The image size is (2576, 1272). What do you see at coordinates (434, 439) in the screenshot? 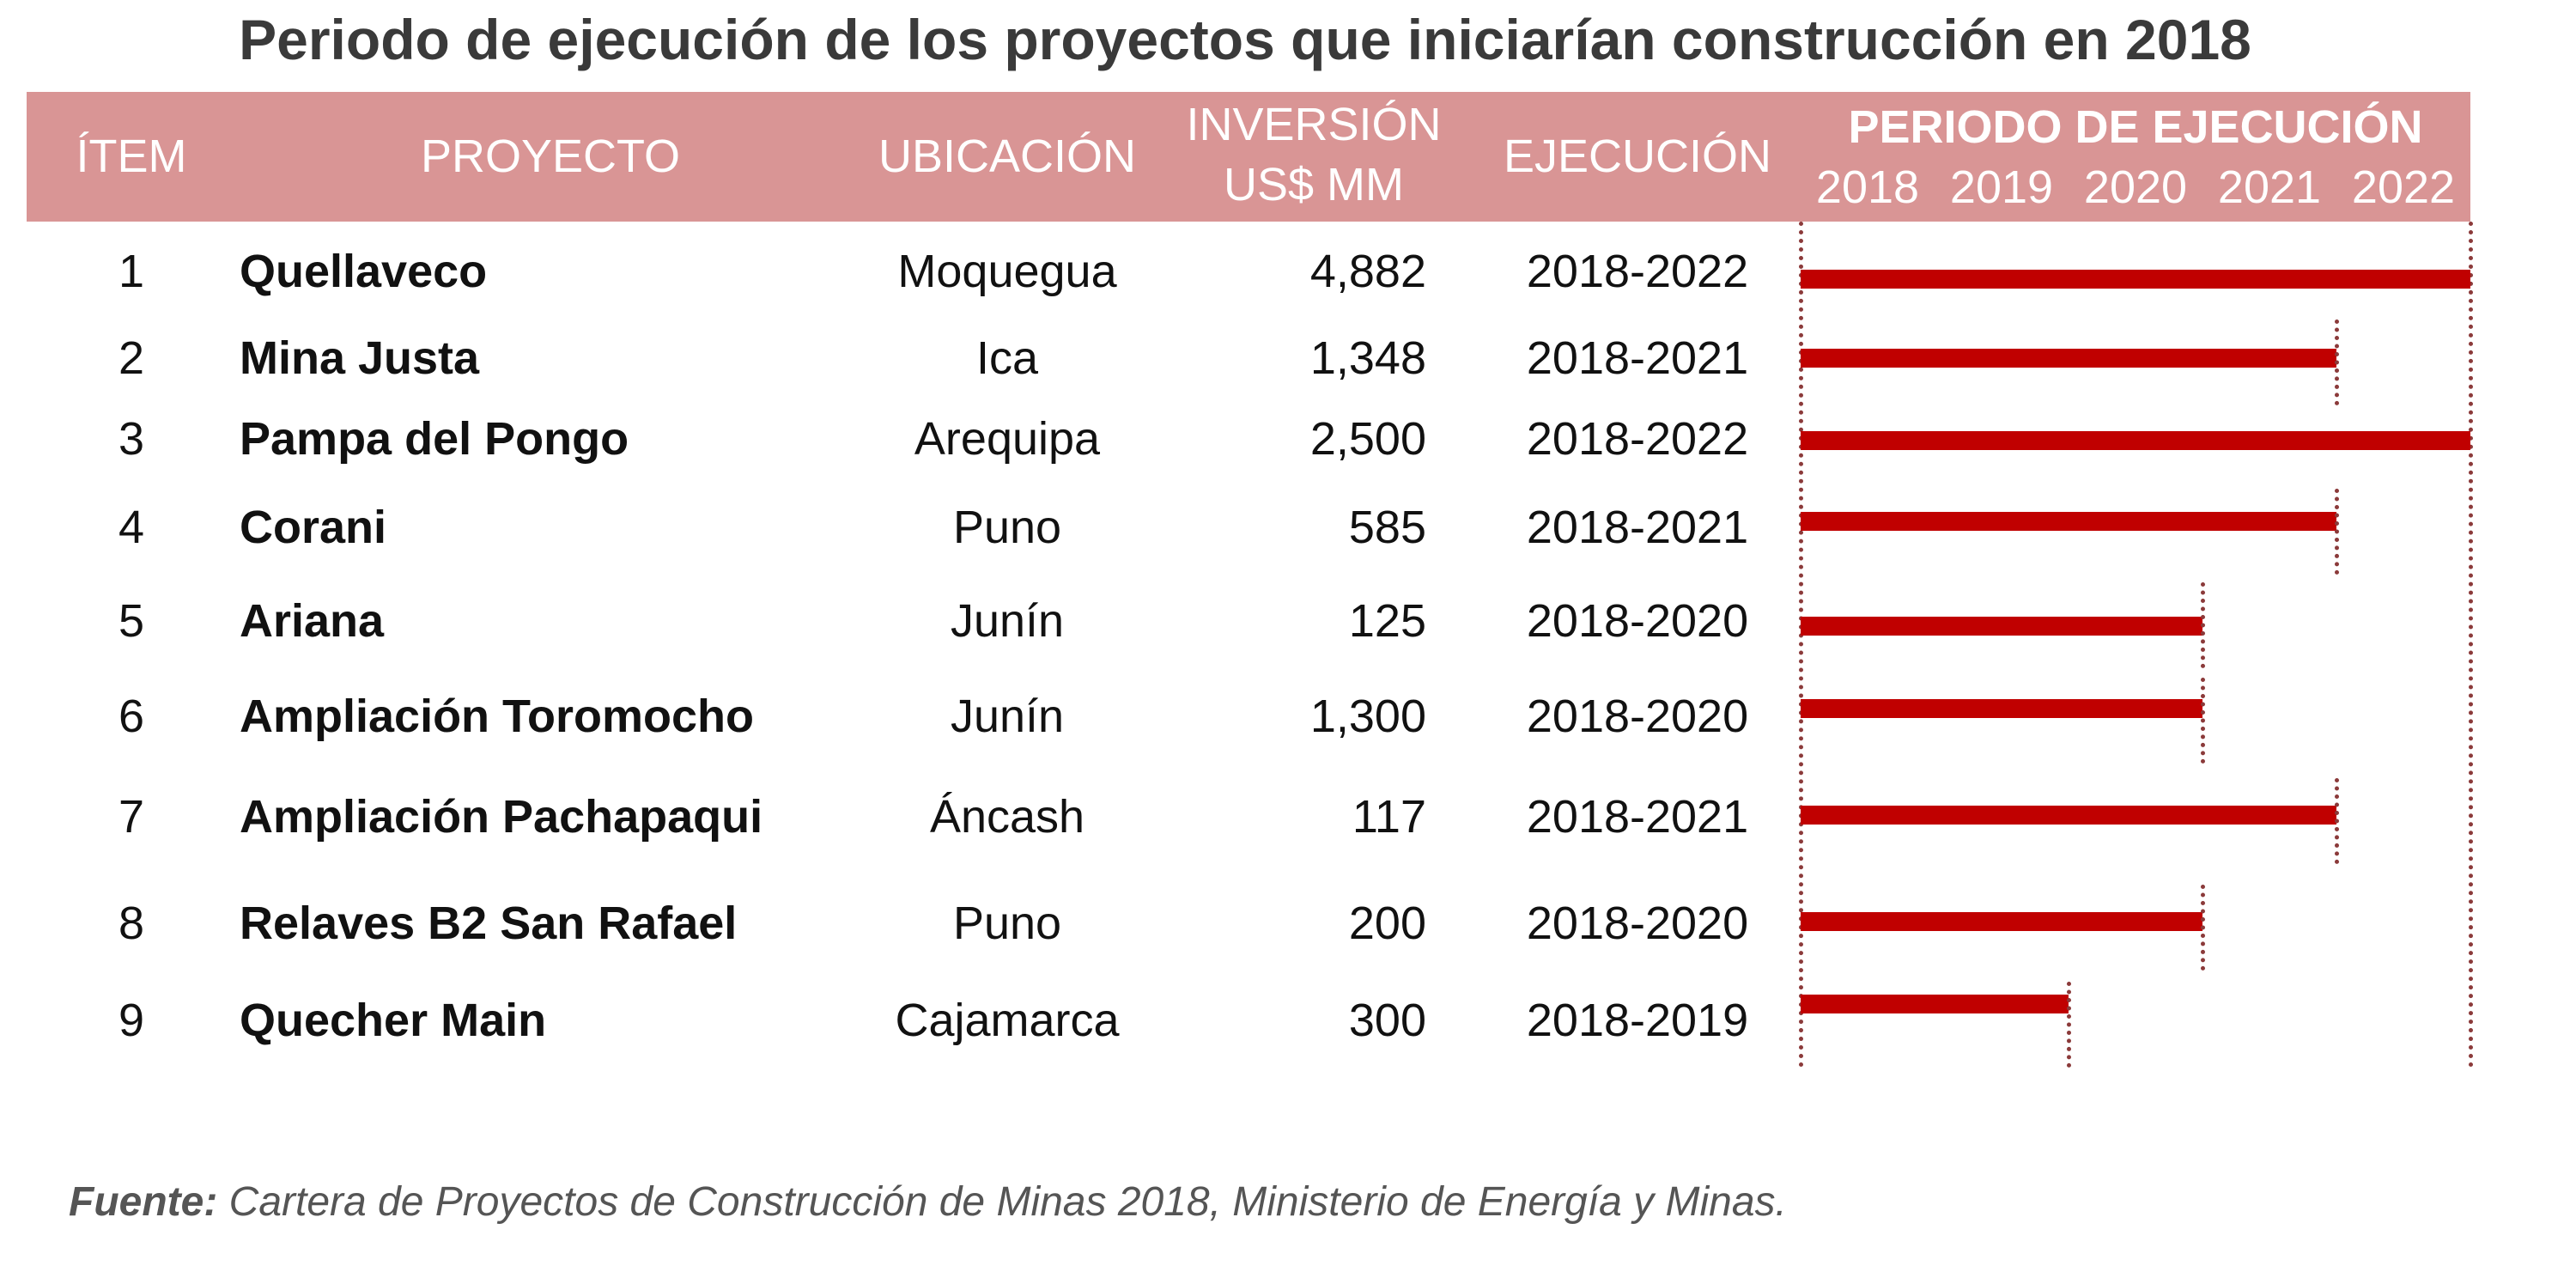
I see `cell-proyecto: Pampa del Pongo` at bounding box center [434, 439].